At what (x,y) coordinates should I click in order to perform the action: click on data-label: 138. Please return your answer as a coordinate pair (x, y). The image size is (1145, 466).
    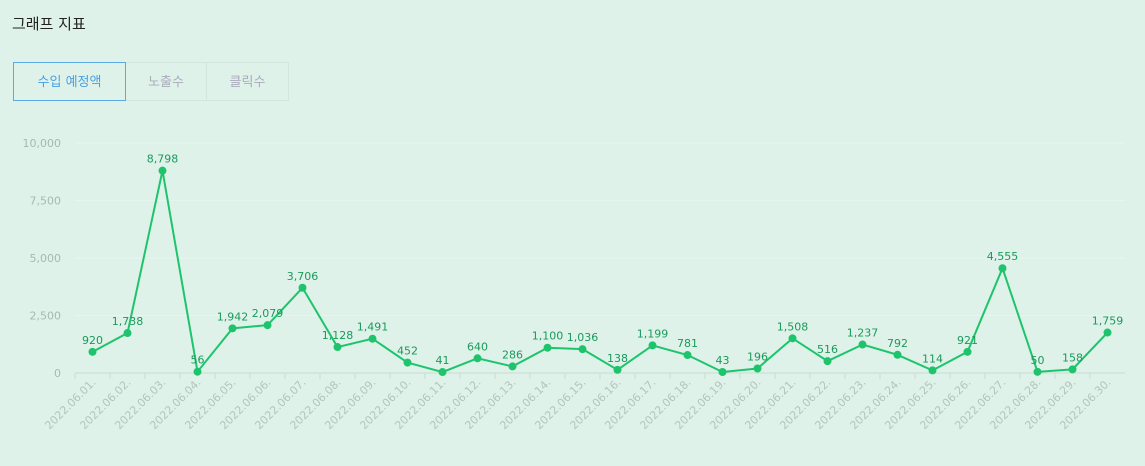
    Looking at the image, I should click on (617, 358).